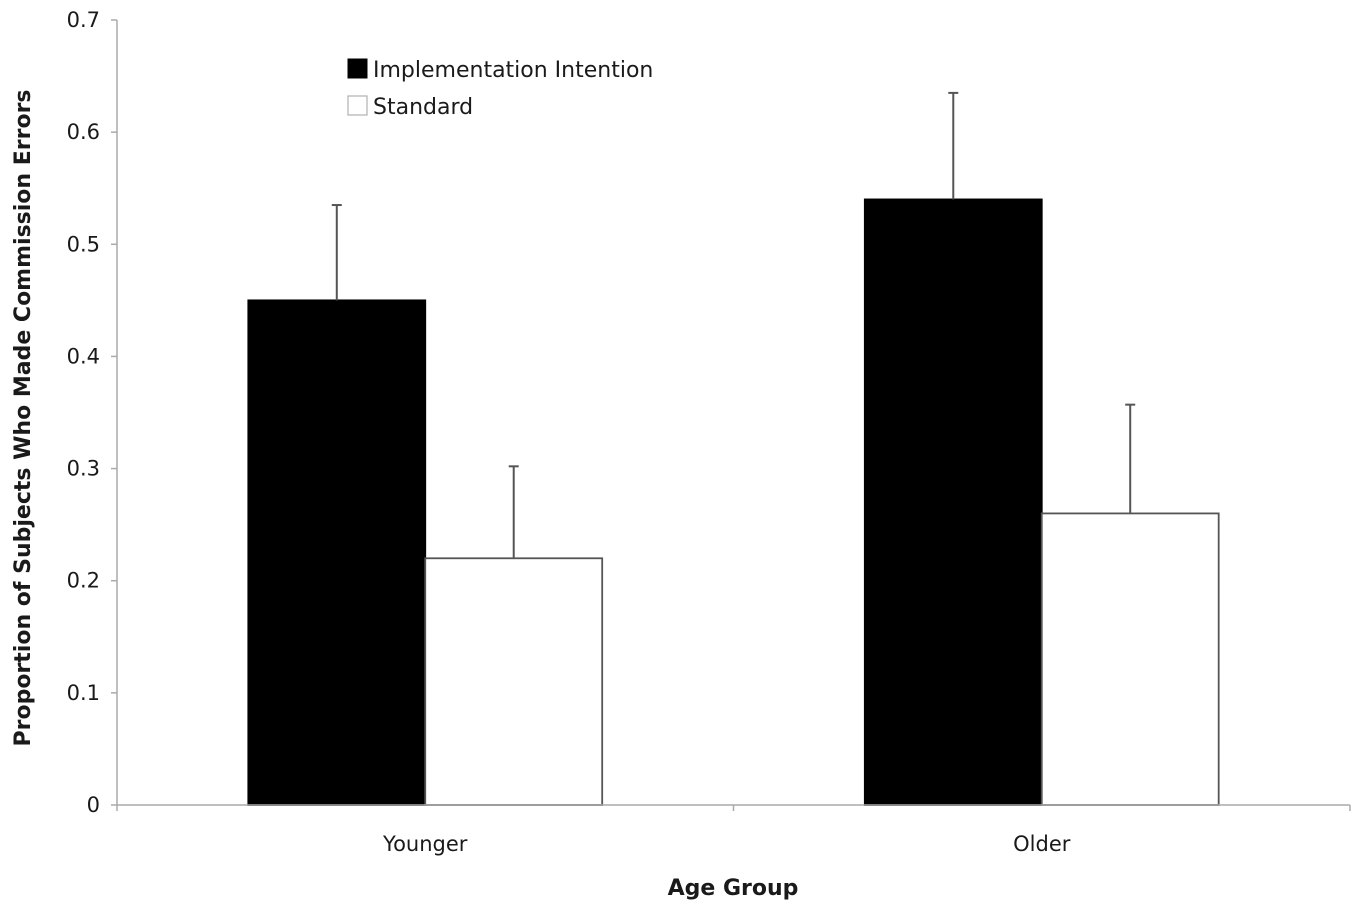 Image resolution: width=1360 pixels, height=906 pixels. What do you see at coordinates (733, 830) in the screenshot?
I see `x-axis-labels: Younger Older` at bounding box center [733, 830].